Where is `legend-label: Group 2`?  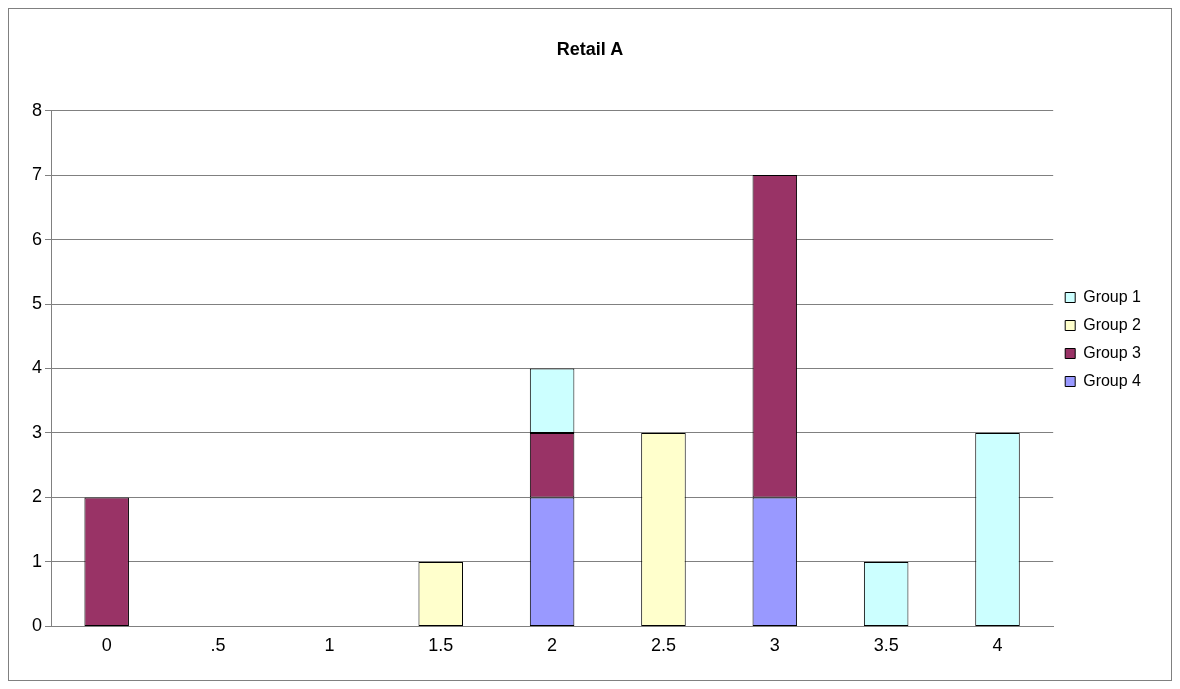 legend-label: Group 2 is located at coordinates (1112, 324).